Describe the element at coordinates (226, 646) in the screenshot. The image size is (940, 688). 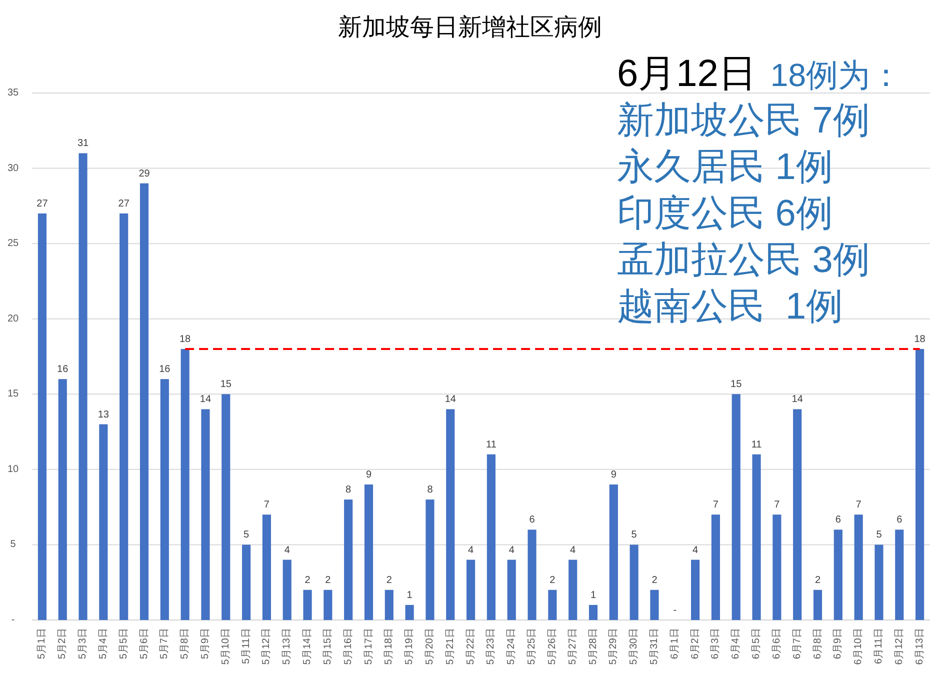
I see `x-tick-label: 5月10日` at that location.